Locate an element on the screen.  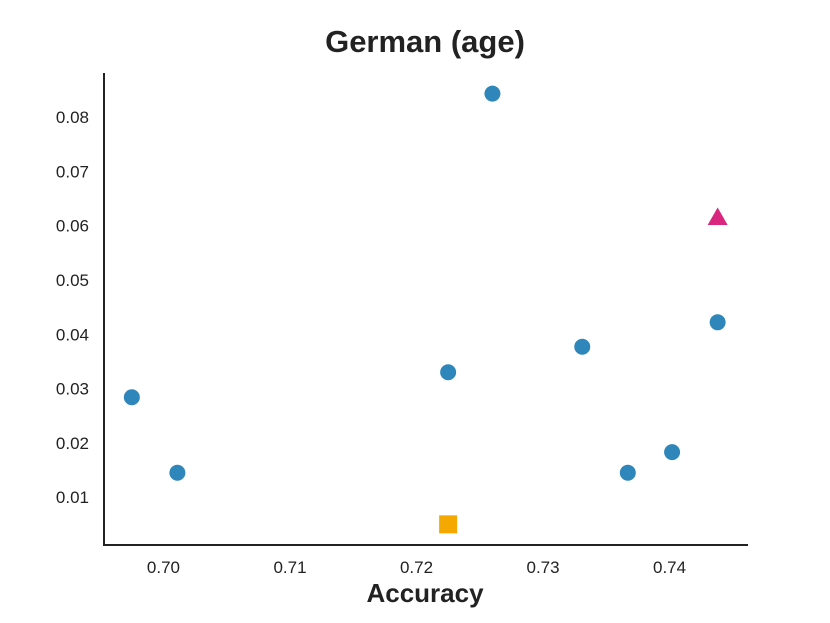
x-axis-label: Accuracy is located at coordinates (425, 593).